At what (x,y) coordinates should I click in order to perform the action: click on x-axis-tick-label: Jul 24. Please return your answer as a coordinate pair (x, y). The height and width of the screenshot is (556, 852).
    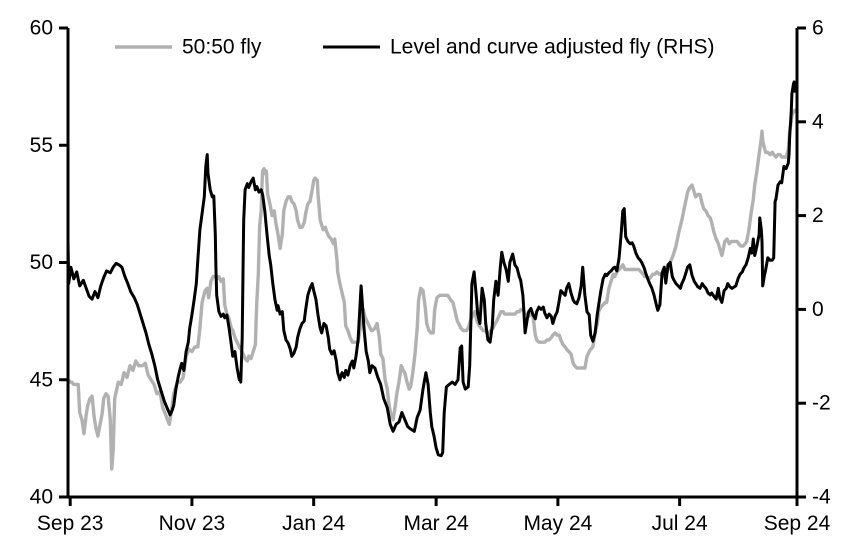
    Looking at the image, I should click on (680, 523).